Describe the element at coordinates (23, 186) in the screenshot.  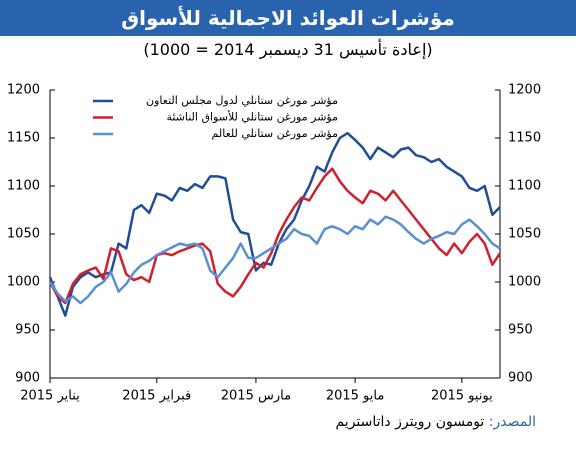
I see `y-tick-label: 1100` at that location.